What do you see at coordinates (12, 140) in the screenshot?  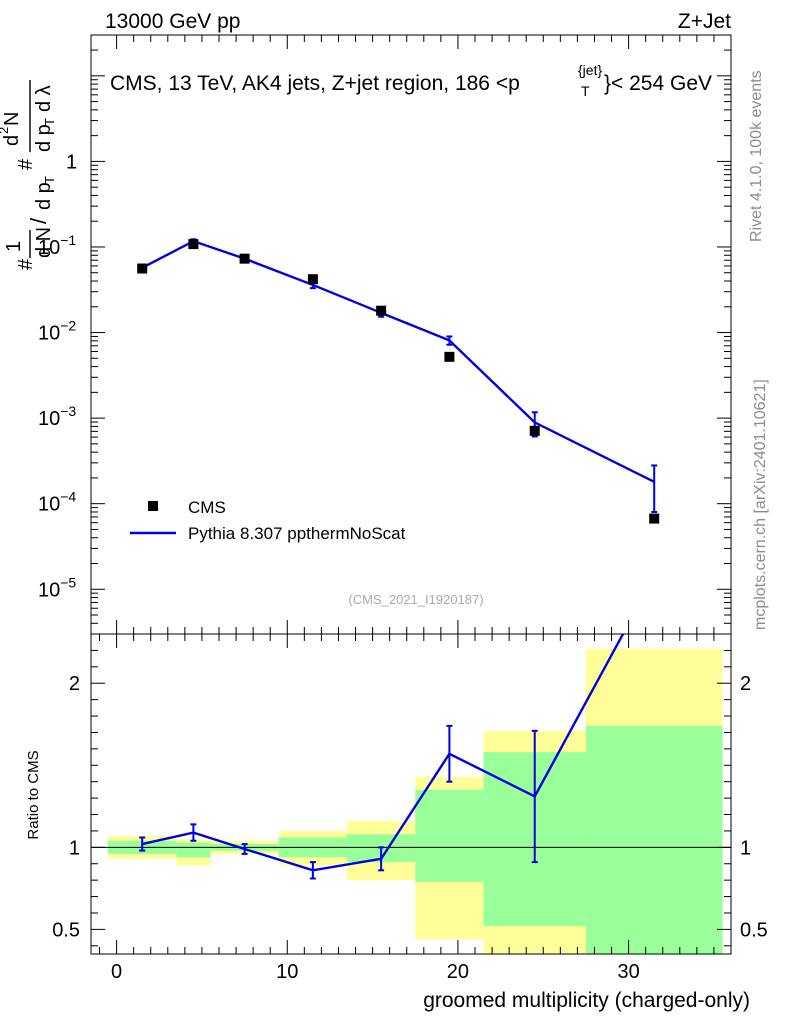 I see `ylabel-d: d` at bounding box center [12, 140].